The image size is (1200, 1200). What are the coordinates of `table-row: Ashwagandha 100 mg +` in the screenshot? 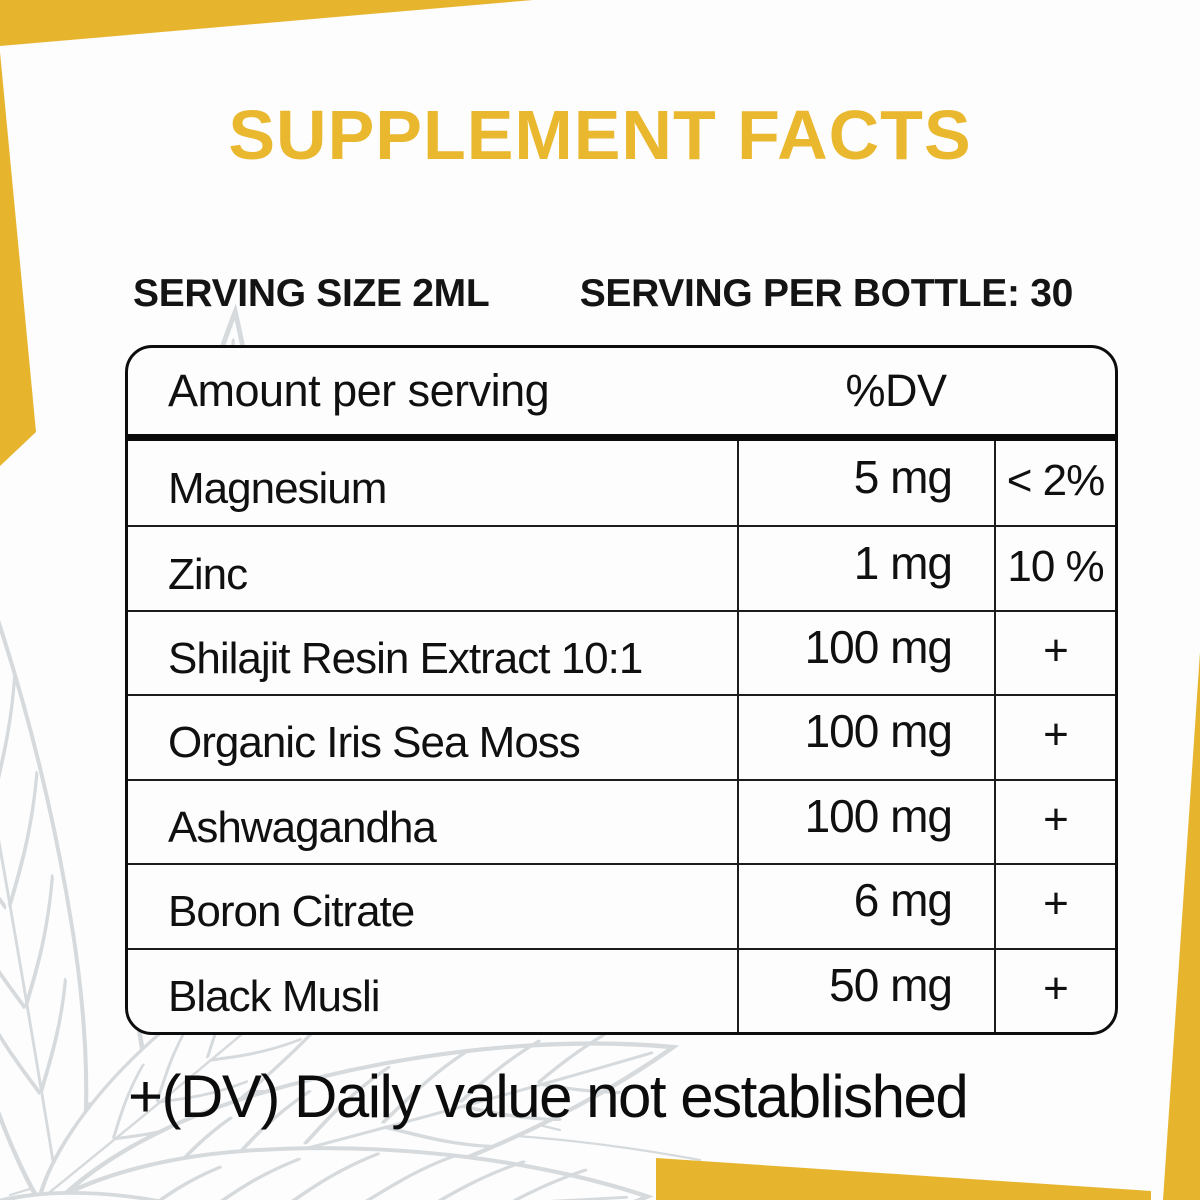 It's located at (621, 821).